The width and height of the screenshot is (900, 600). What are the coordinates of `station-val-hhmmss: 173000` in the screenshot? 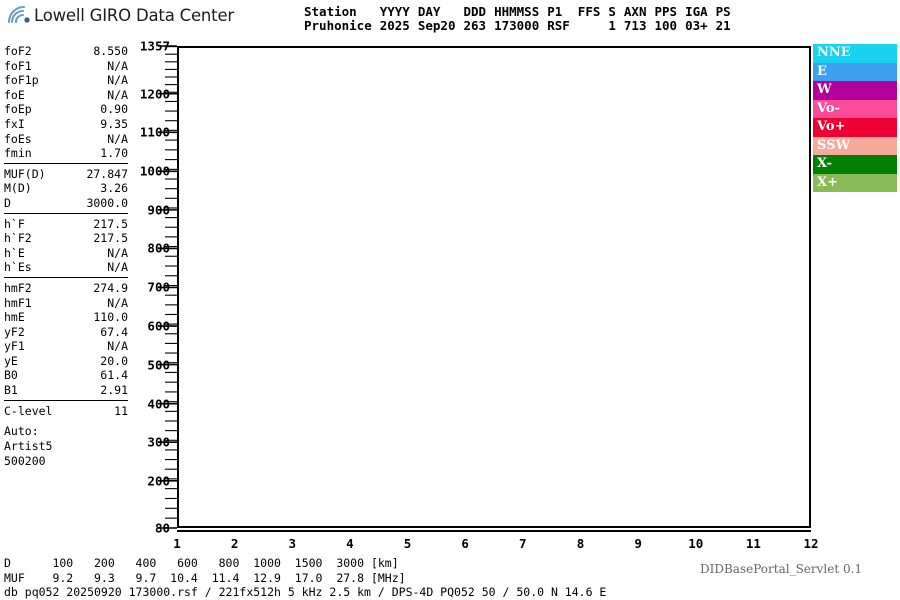 It's located at (517, 25).